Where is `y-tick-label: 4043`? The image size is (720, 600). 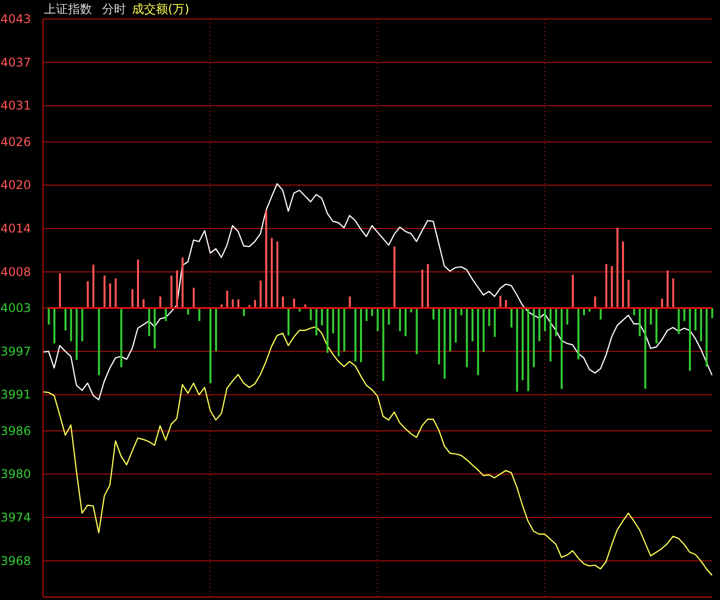 y-tick-label: 4043 is located at coordinates (15, 19).